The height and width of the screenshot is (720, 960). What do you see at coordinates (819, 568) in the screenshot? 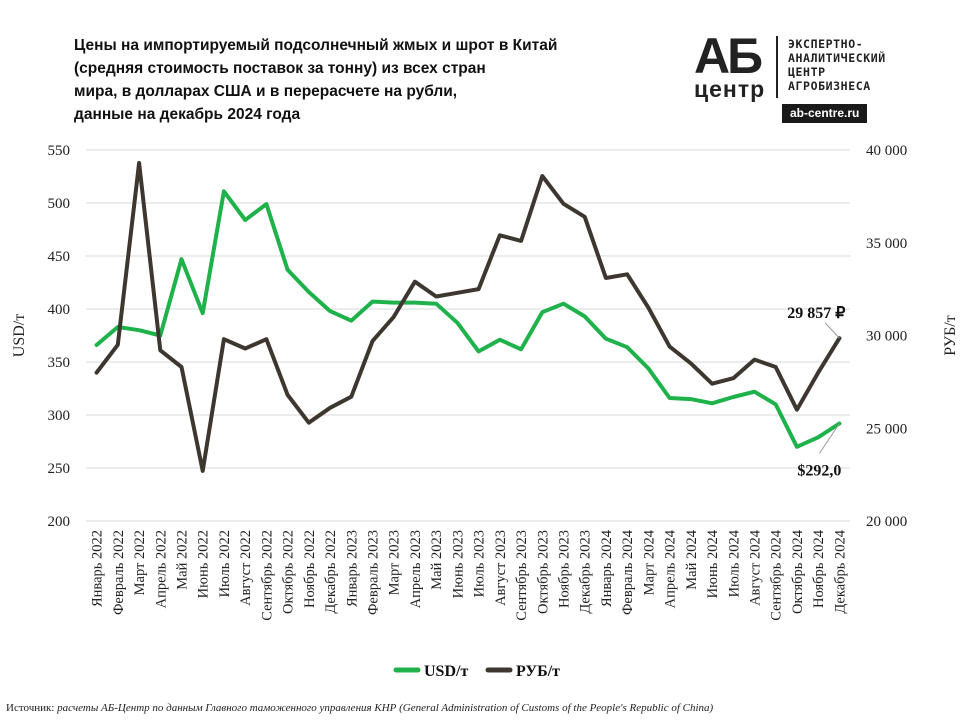
I see `x-tick-label: Ноябрь 2024` at bounding box center [819, 568].